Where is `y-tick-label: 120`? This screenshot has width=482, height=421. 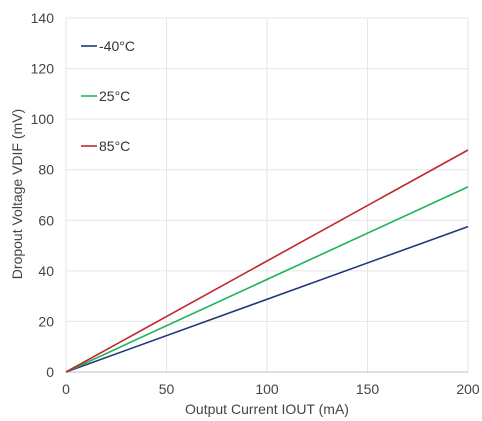
y-tick-label: 120 is located at coordinates (43, 69).